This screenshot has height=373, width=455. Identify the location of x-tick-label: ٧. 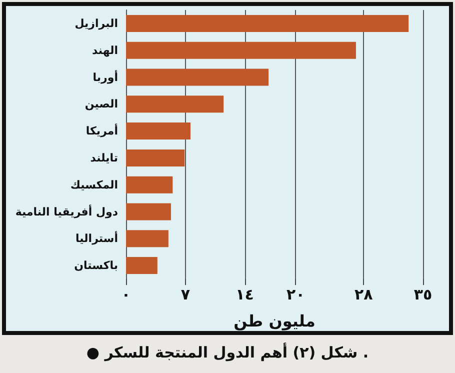
(185, 295).